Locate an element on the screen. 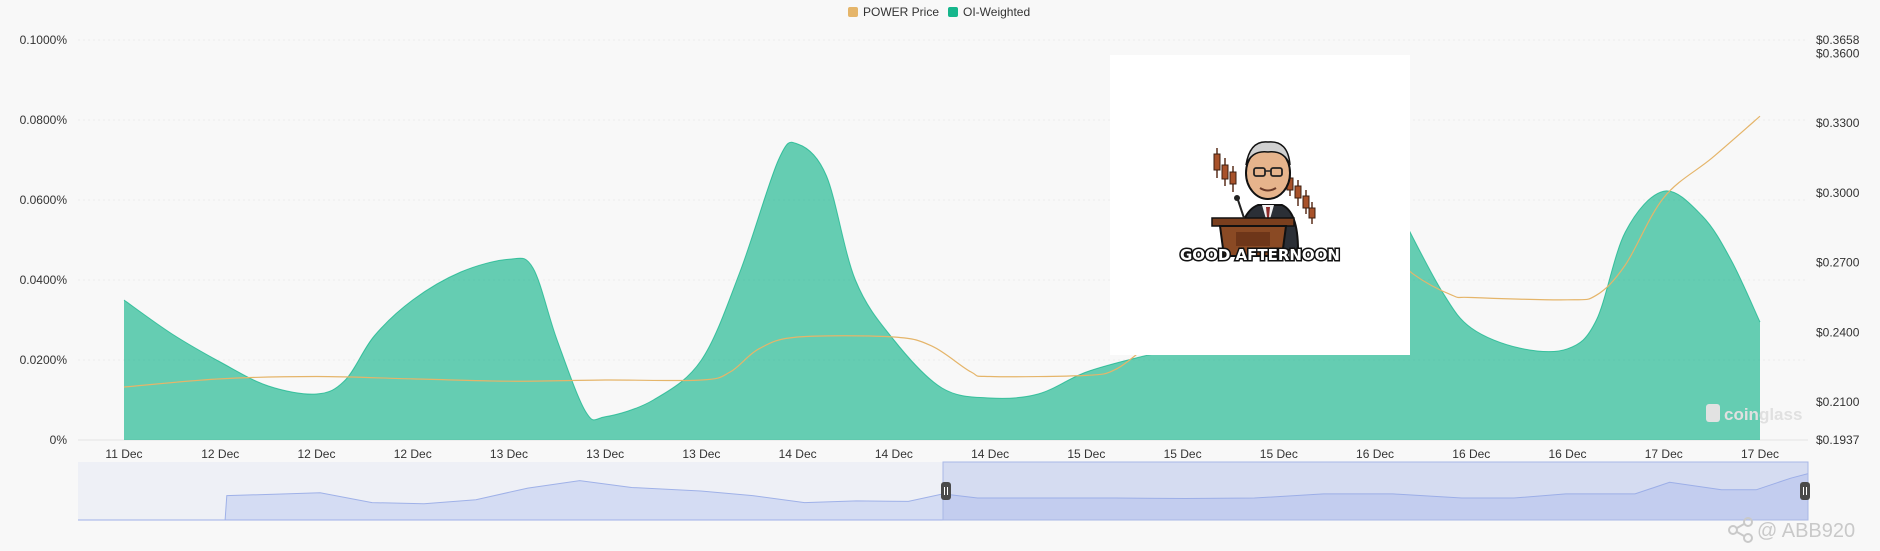  legend-label-power-price: POWER Price is located at coordinates (901, 12).